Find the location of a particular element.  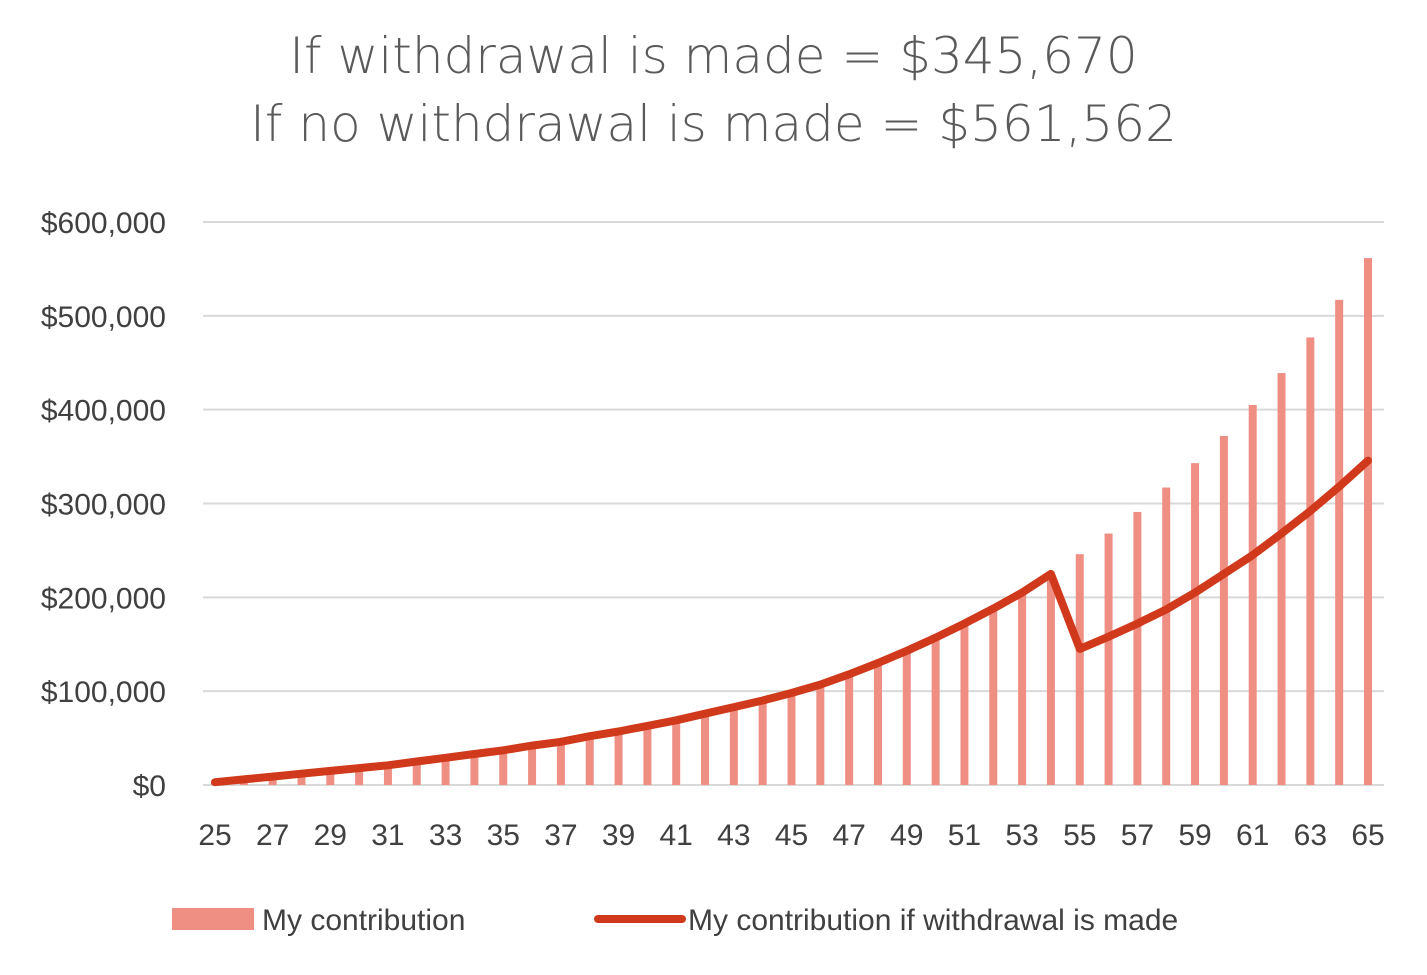

x-tick-label: 43 is located at coordinates (733, 835).